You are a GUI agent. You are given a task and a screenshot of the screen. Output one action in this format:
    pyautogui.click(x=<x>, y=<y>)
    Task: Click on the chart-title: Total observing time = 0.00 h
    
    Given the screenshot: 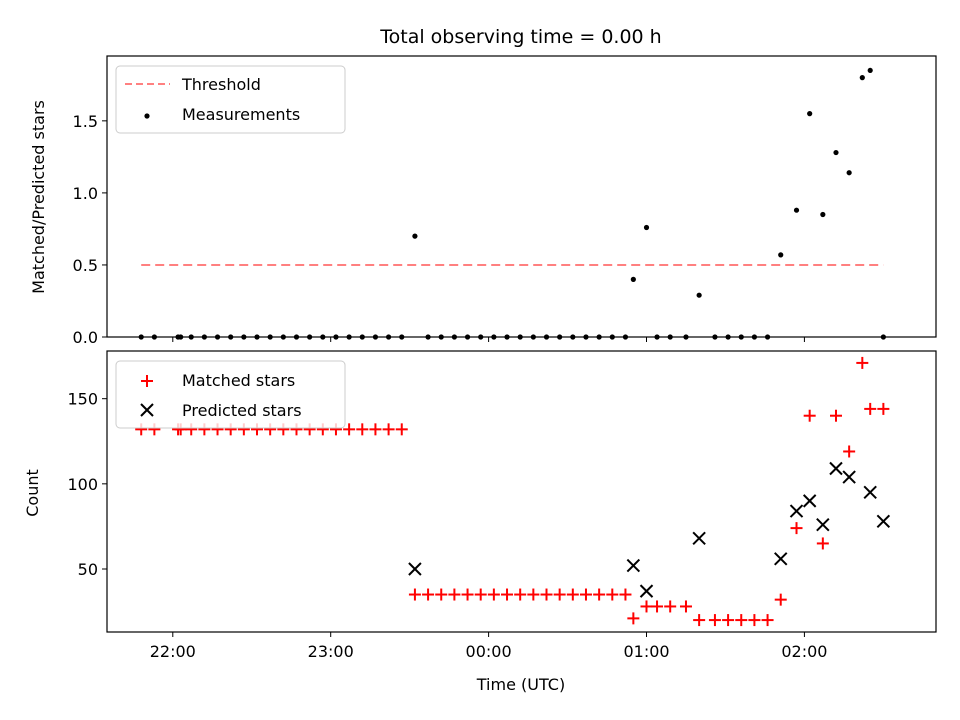 What is the action you would take?
    pyautogui.click(x=520, y=37)
    